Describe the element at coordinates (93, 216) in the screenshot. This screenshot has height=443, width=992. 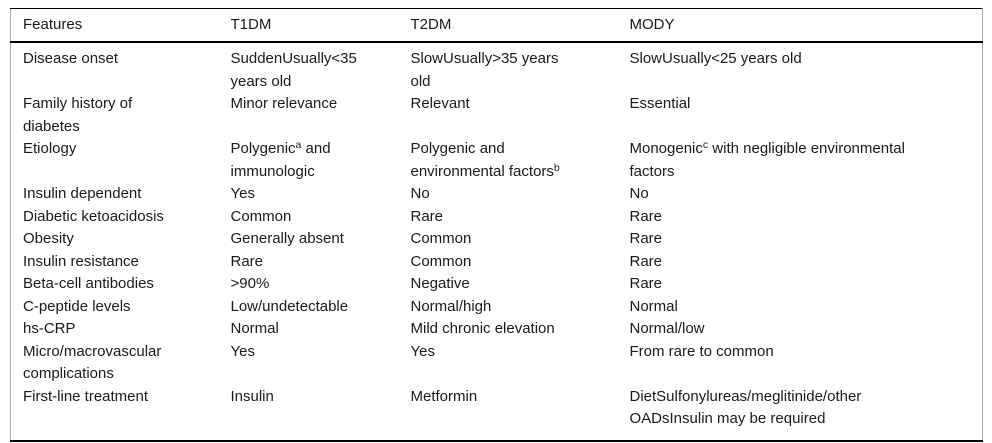
I see `feature-cell: Diabetic ketoacidosis` at that location.